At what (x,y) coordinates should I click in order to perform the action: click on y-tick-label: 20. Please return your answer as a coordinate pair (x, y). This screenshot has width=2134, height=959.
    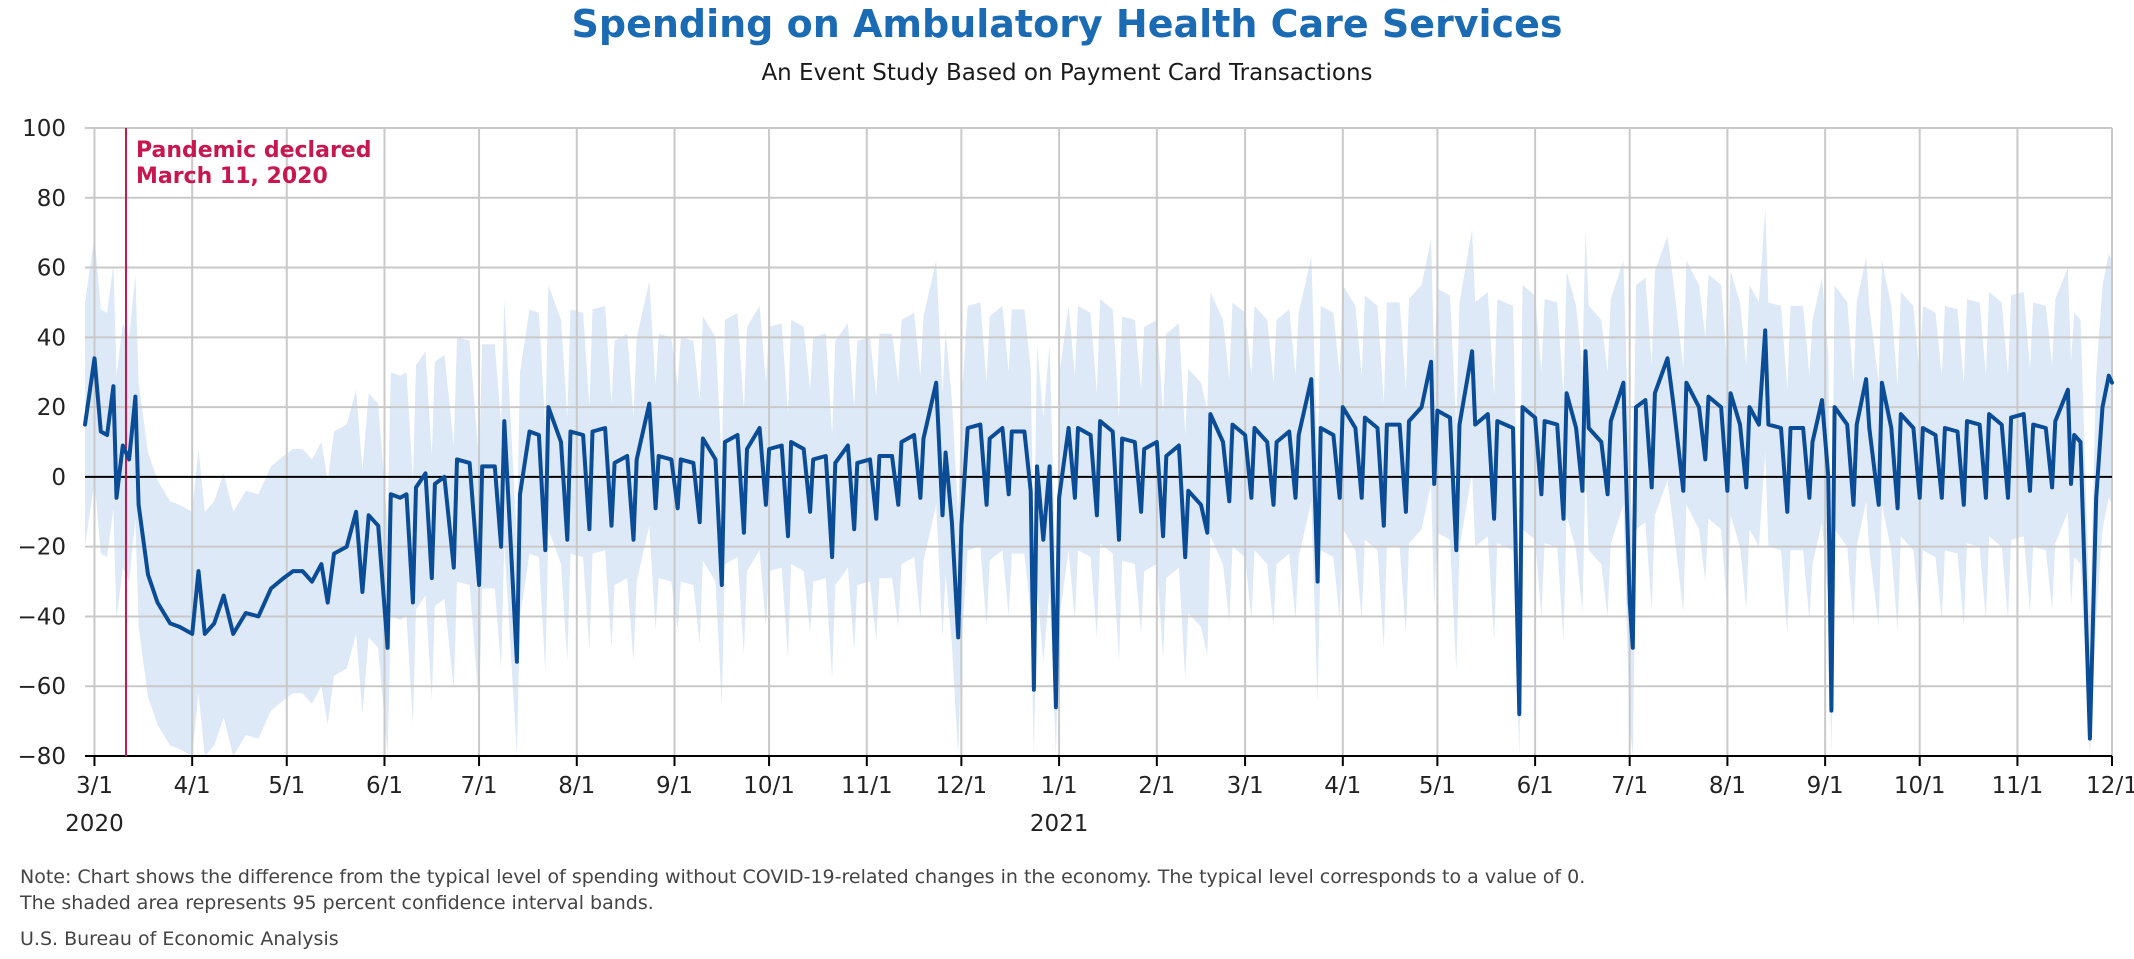
    Looking at the image, I should click on (51, 408).